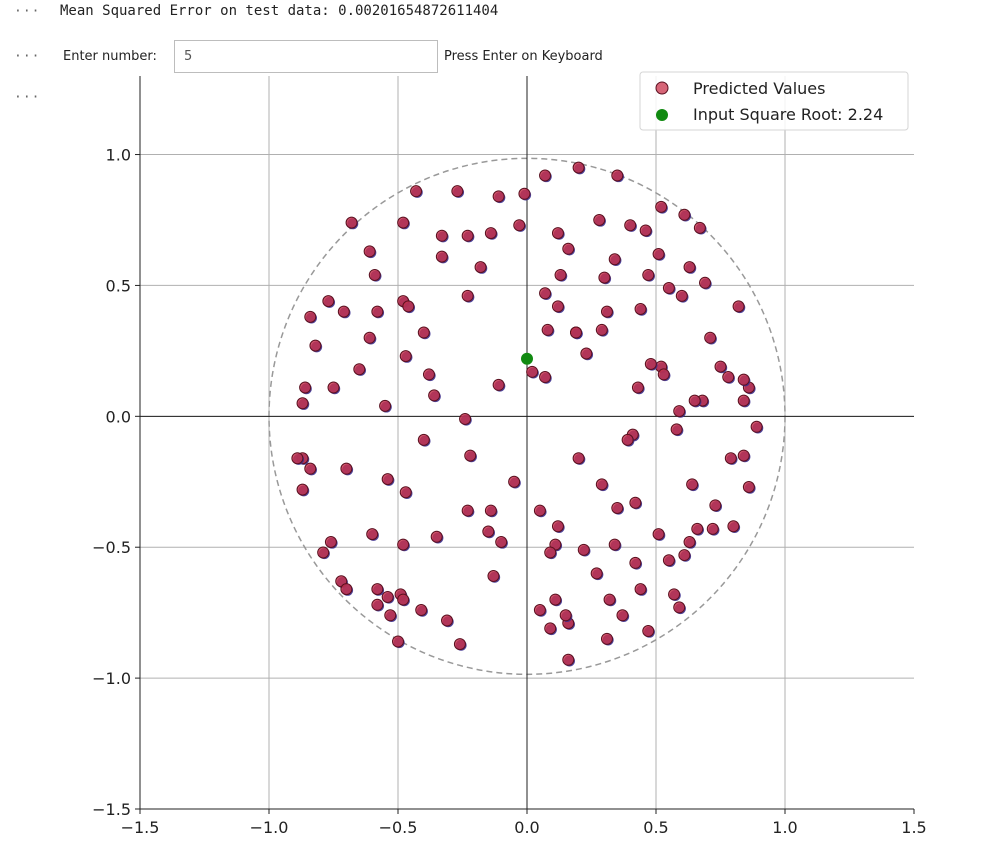 The image size is (997, 846). I want to click on x-tick-label-3: 0.0, so click(526, 827).